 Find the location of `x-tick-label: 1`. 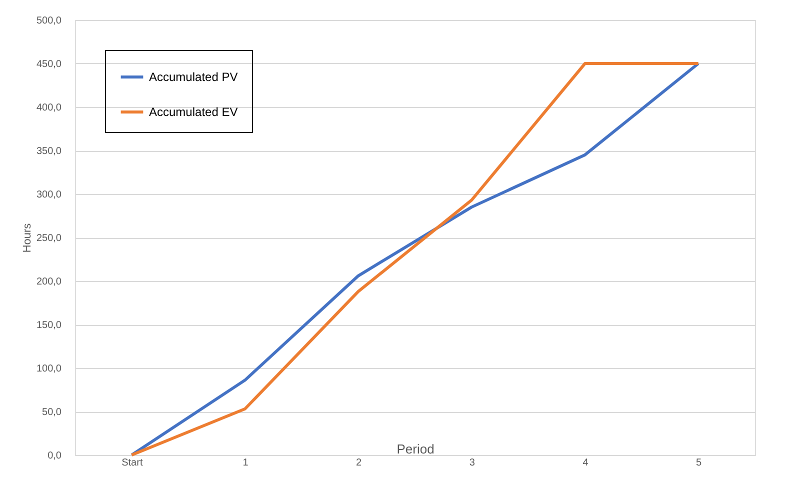

x-tick-label: 1 is located at coordinates (245, 463).